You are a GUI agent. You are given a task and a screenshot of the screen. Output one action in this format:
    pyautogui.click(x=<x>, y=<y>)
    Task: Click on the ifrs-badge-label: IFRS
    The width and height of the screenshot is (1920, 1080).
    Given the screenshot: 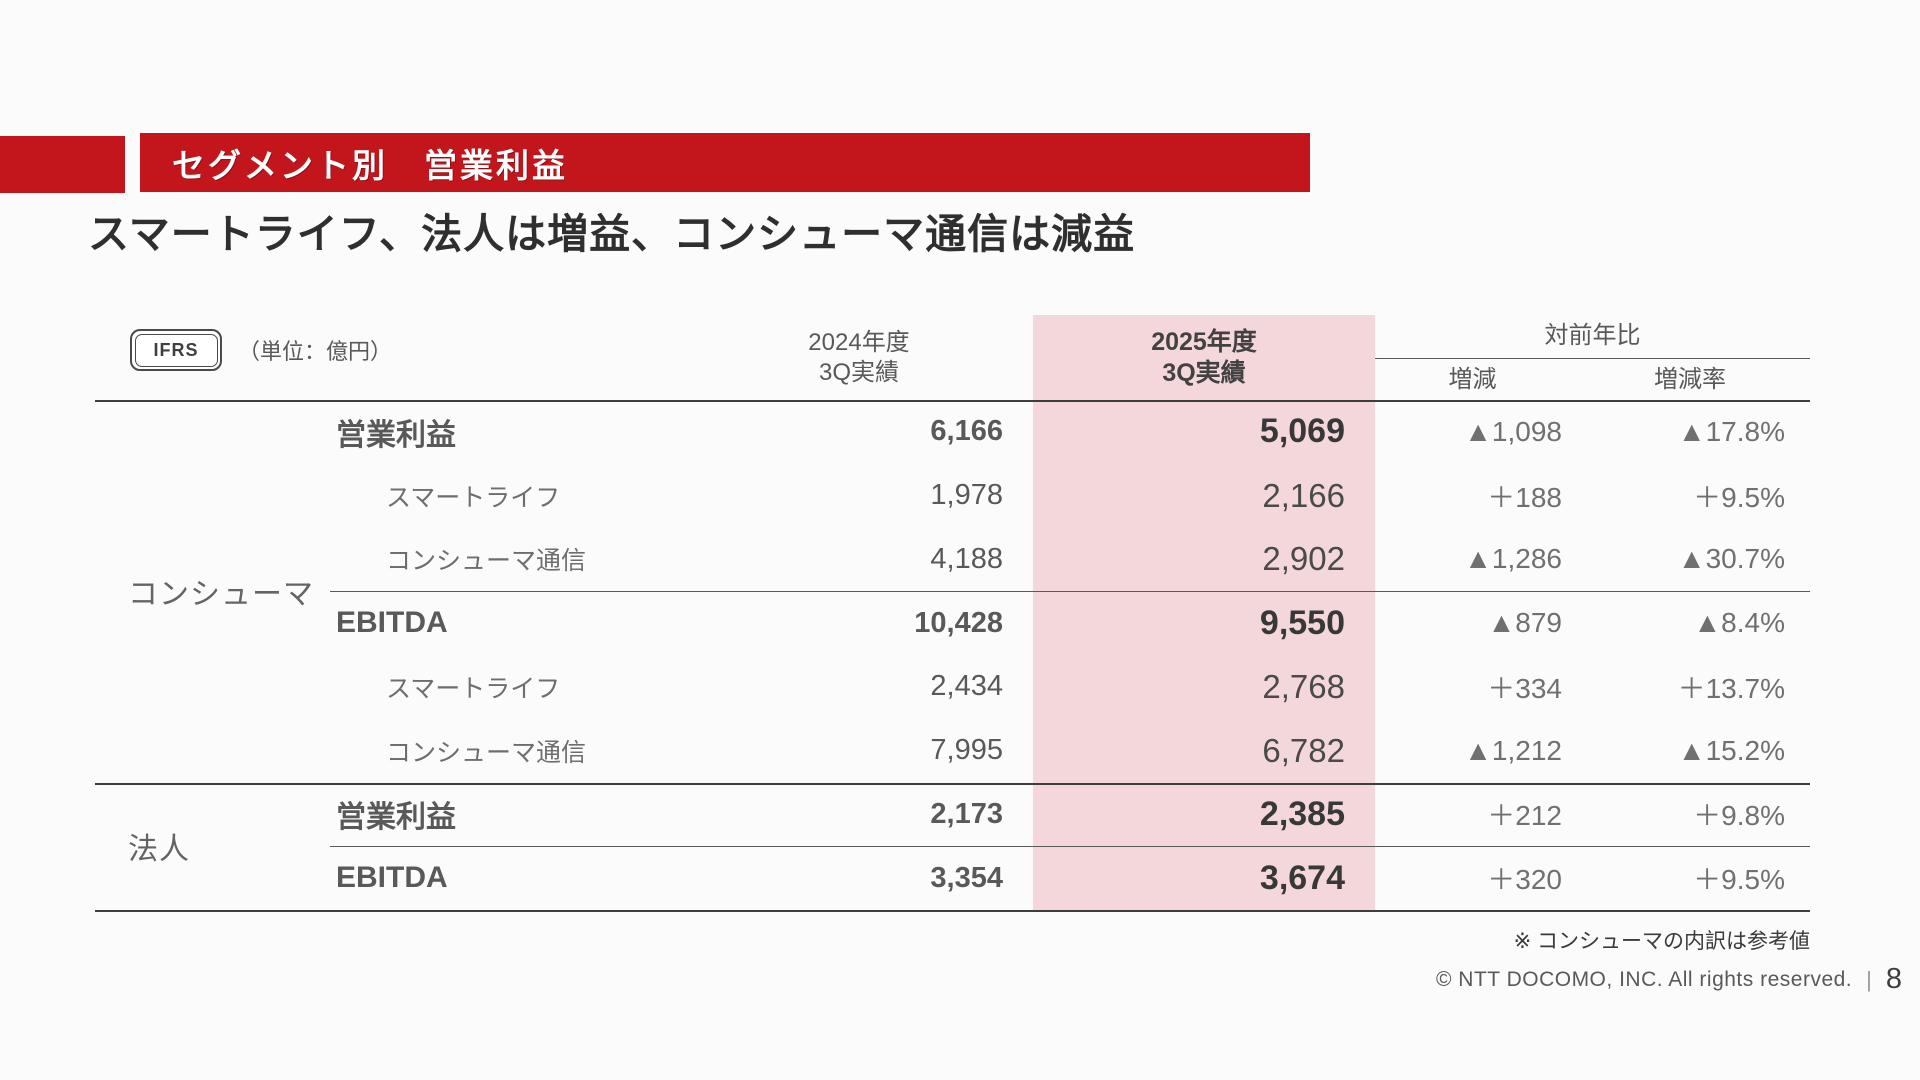 What is the action you would take?
    pyautogui.click(x=176, y=350)
    